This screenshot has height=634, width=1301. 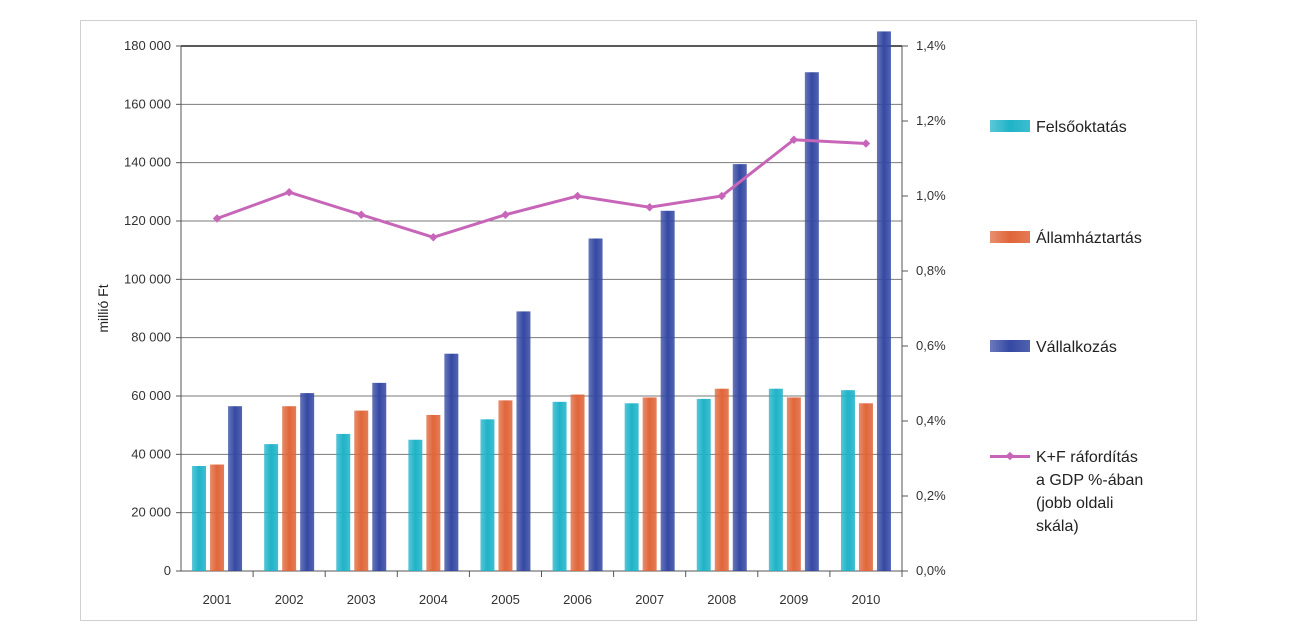 What do you see at coordinates (931, 195) in the screenshot?
I see `y2-tick-label: 1,0%` at bounding box center [931, 195].